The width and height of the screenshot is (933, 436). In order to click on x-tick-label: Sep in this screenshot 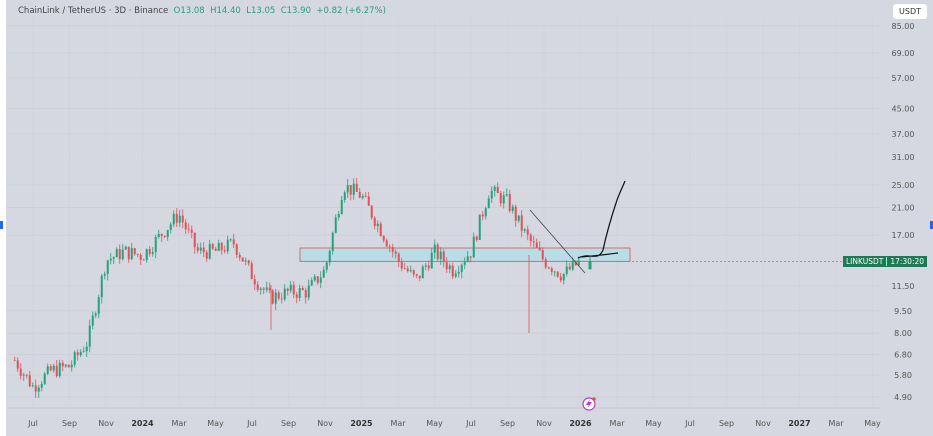, I will do `click(69, 423)`.